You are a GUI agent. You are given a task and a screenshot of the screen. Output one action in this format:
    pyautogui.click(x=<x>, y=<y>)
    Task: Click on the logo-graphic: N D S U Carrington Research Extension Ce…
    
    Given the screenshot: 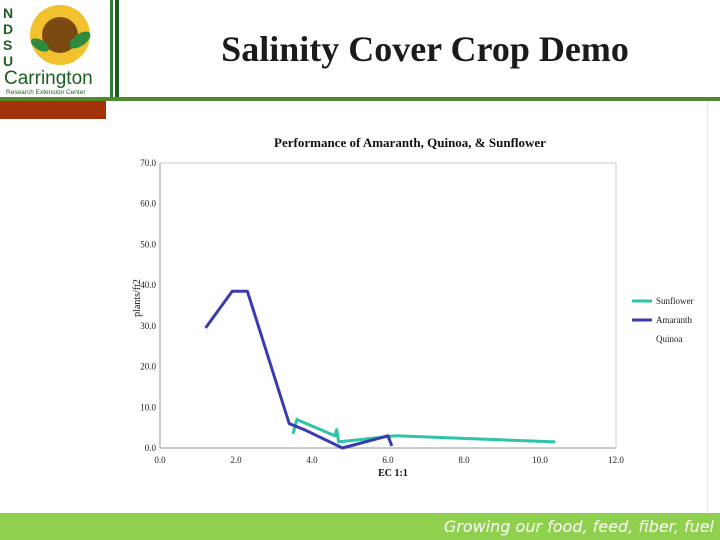 What is the action you would take?
    pyautogui.click(x=48, y=50)
    